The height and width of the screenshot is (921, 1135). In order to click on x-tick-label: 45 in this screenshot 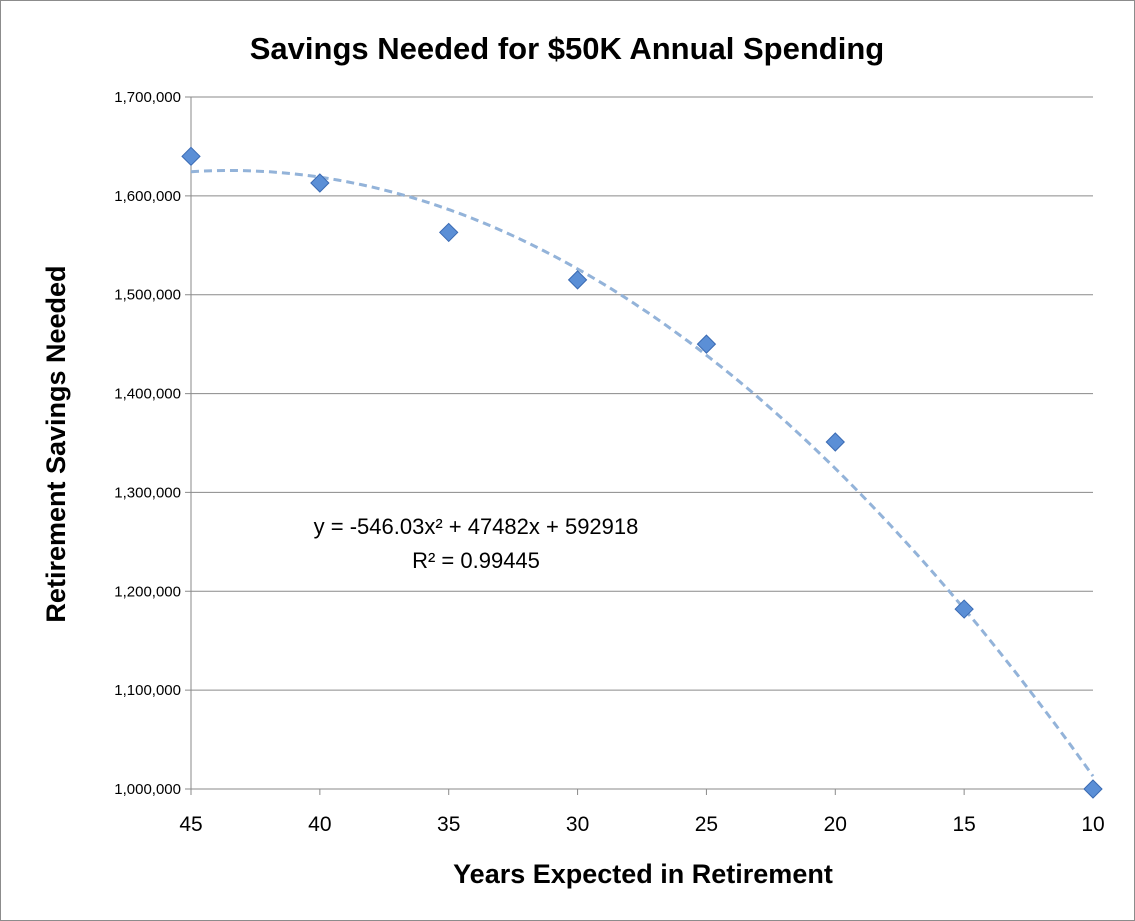, I will do `click(190, 824)`.